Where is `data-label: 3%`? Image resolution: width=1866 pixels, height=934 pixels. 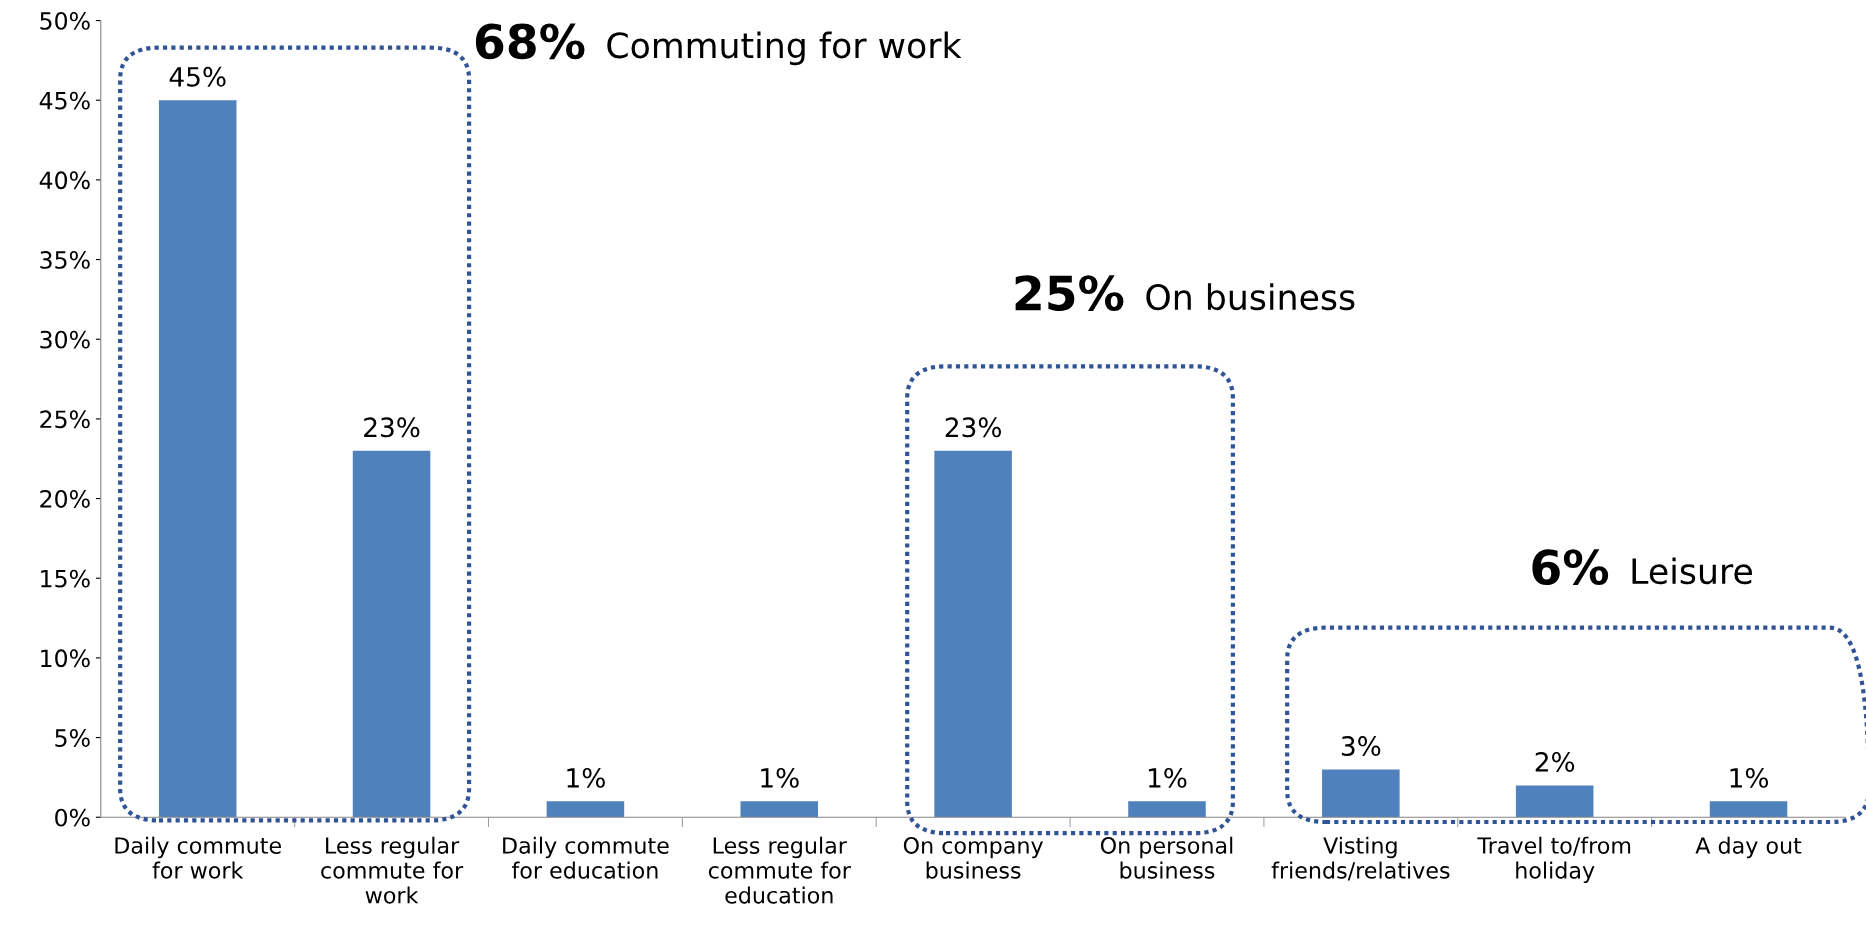 data-label: 3% is located at coordinates (1361, 746).